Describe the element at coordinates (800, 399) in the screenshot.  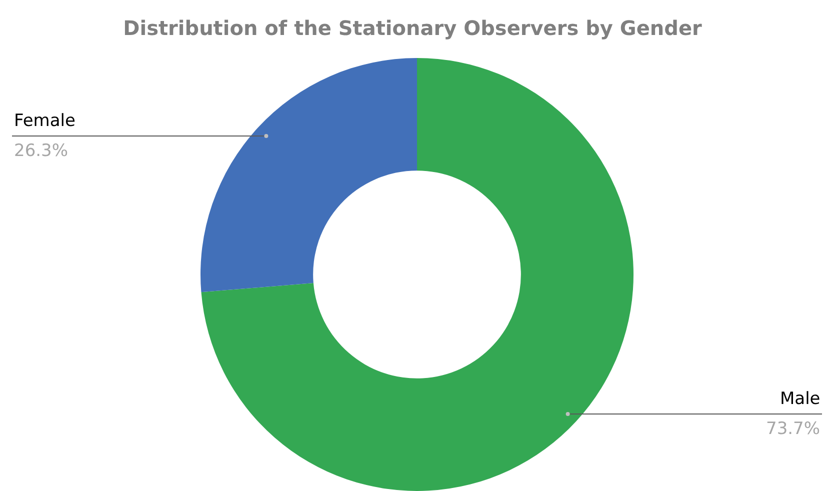
I see `slice-label: Male` at that location.